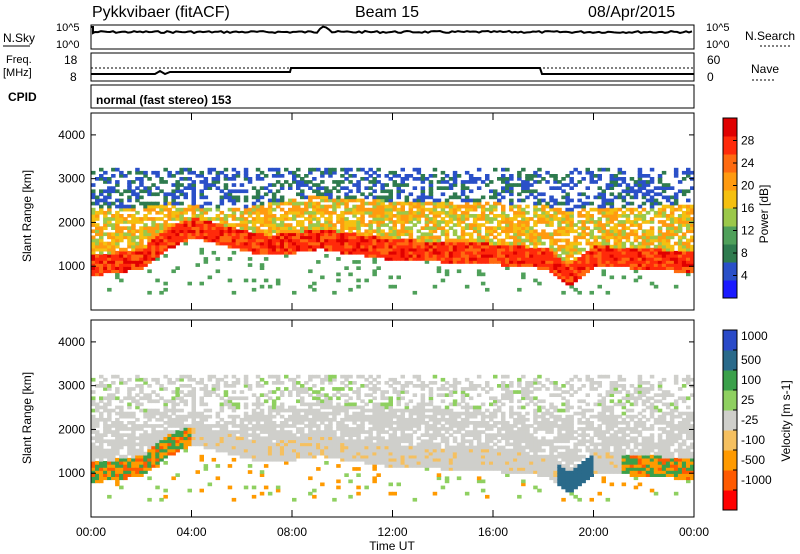  What do you see at coordinates (392, 30) in the screenshot?
I see `noise-trace` at bounding box center [392, 30].